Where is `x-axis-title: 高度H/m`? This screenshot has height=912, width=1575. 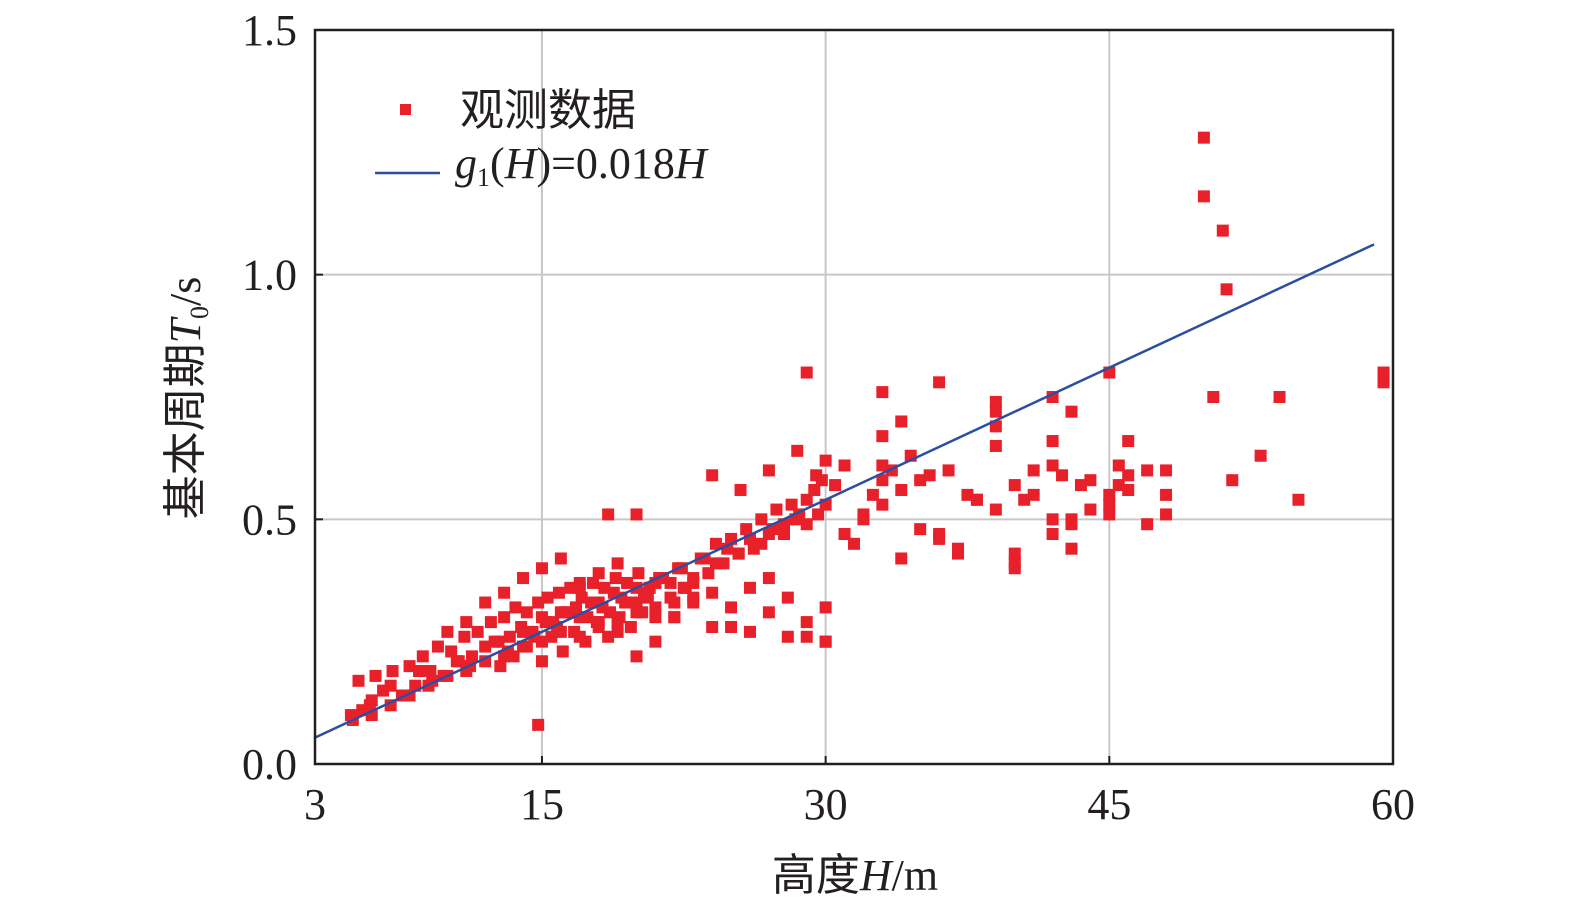 x-axis-title: 高度H/m is located at coordinates (855, 875).